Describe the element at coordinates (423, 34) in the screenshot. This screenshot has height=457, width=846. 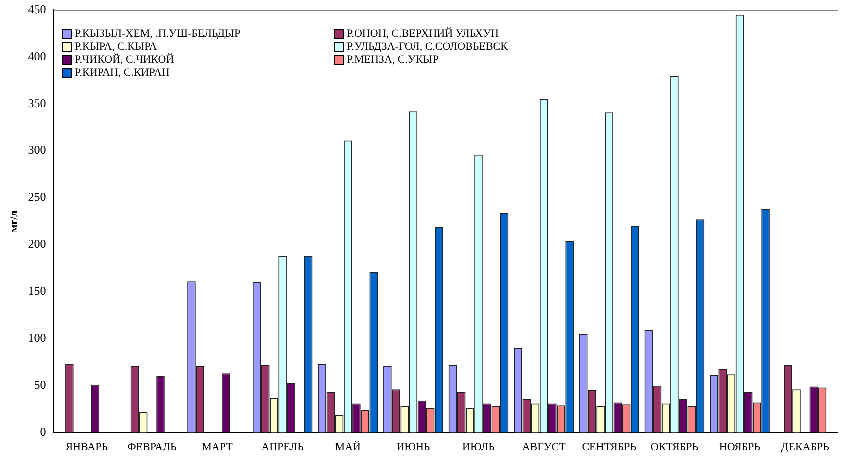
I see `legend-label: Р.ОНОН, С.ВЕРХНИЙ УЛЬХУН` at that location.